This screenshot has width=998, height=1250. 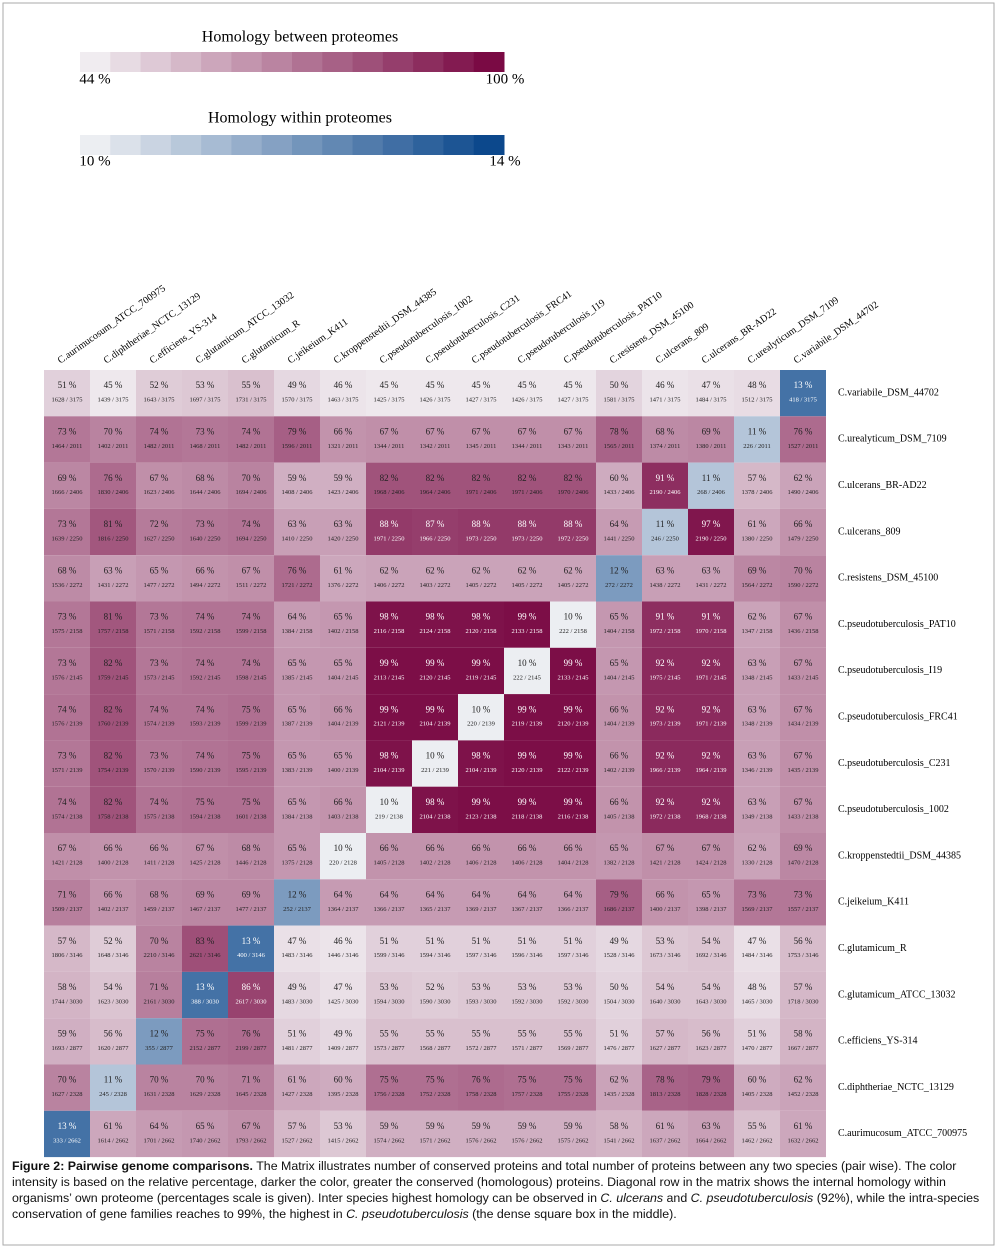 What do you see at coordinates (205, 909) in the screenshot?
I see `cell-count: 1467 / 2137` at bounding box center [205, 909].